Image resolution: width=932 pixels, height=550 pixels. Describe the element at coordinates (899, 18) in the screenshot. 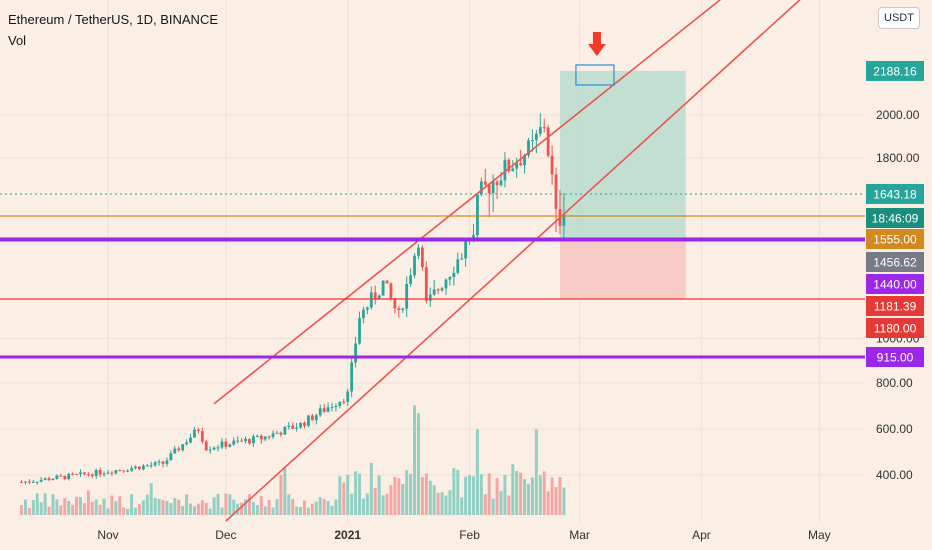

I see `currency-button: USDT` at that location.